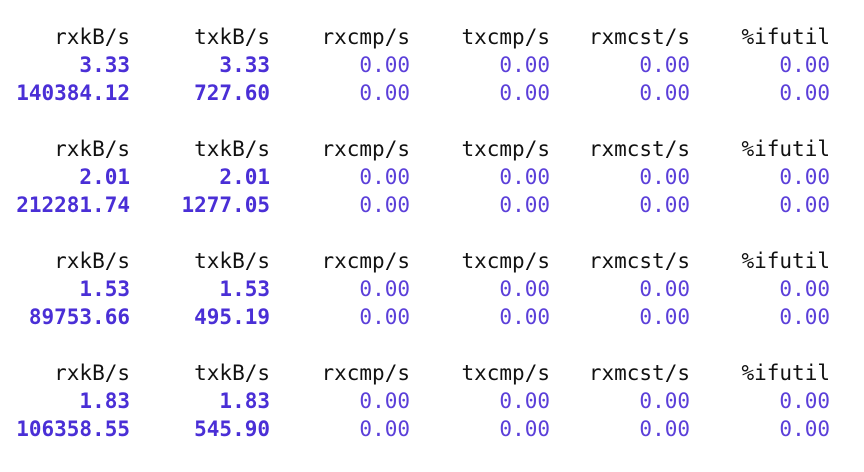  Describe the element at coordinates (73, 429) in the screenshot. I see `value-rxkbs: 106358.55` at that location.